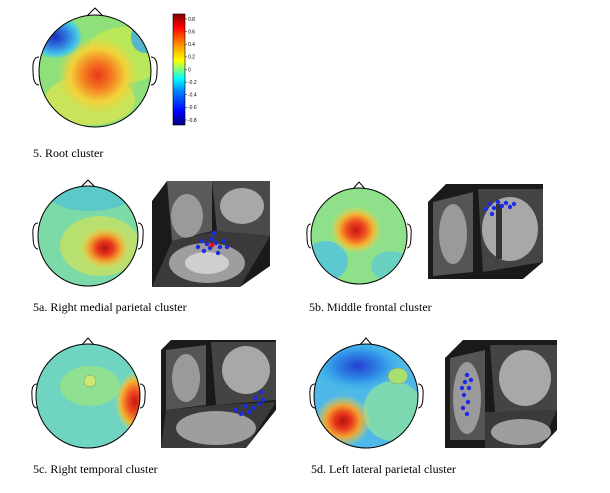 This screenshot has width=610, height=493. Describe the element at coordinates (192, 121) in the screenshot. I see `colorbar-tick-label: -0.8` at that location.